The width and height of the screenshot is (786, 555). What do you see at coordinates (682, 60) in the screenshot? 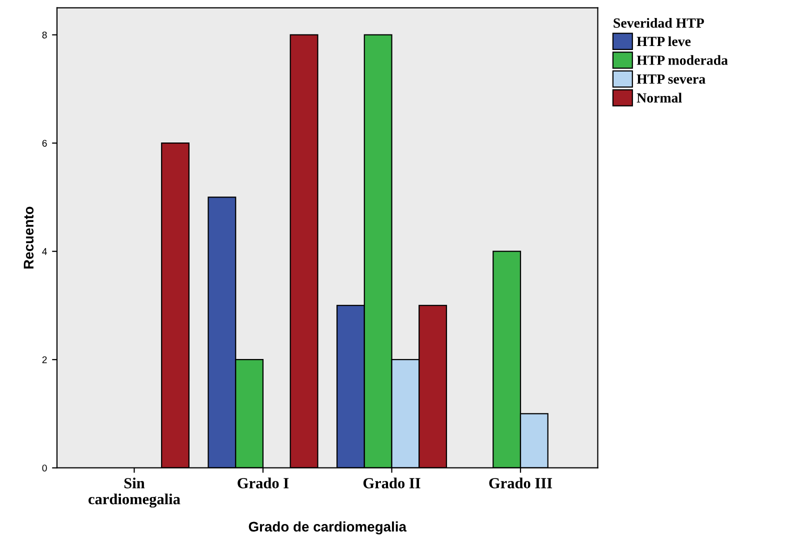
I see `legend-label: HTP moderada` at bounding box center [682, 60].